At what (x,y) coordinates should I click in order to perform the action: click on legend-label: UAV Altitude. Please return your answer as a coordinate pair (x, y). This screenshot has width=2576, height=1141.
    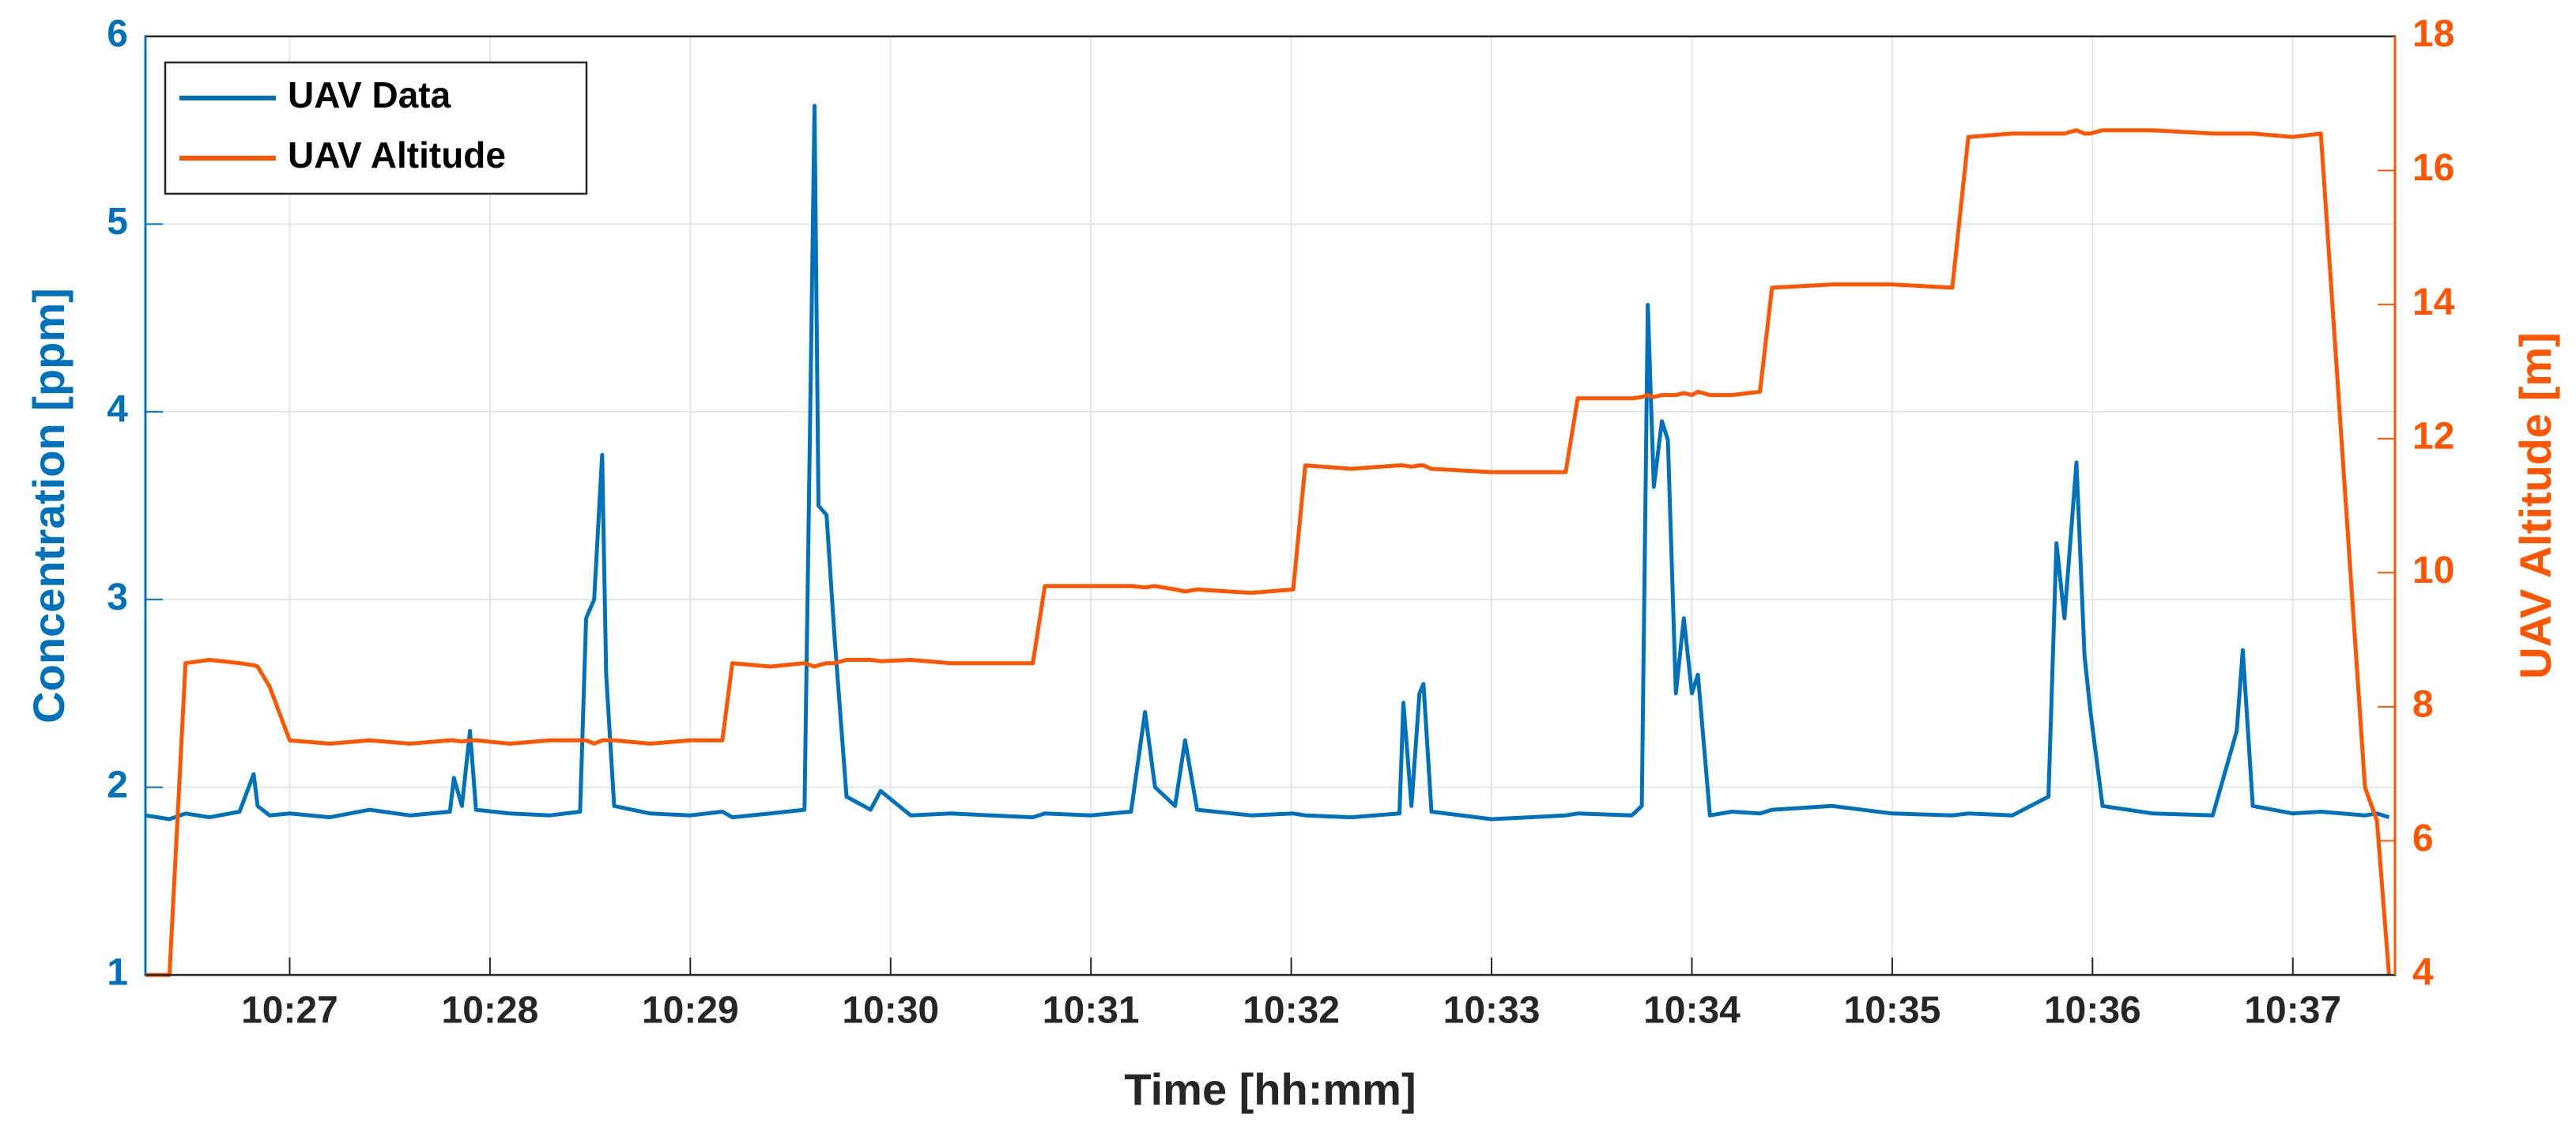
    Looking at the image, I should click on (397, 155).